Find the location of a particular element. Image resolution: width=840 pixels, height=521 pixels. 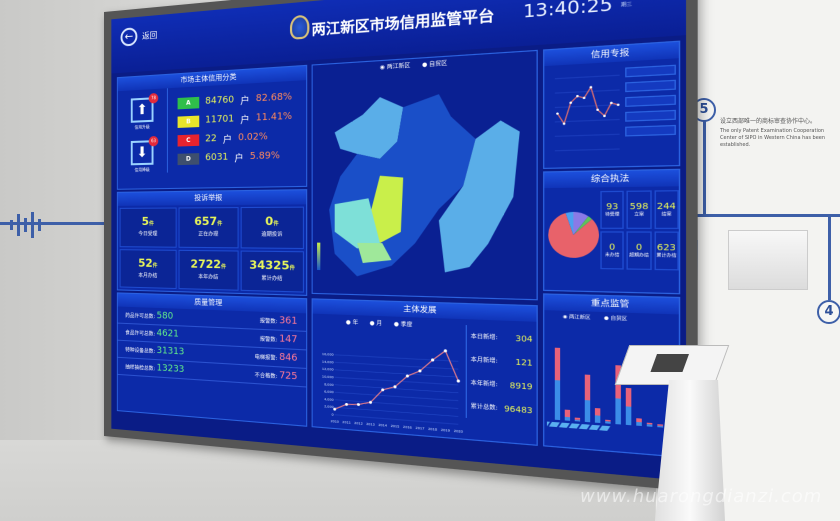

complaint-stat: 34325件 累计办结 is located at coordinates (272, 271).